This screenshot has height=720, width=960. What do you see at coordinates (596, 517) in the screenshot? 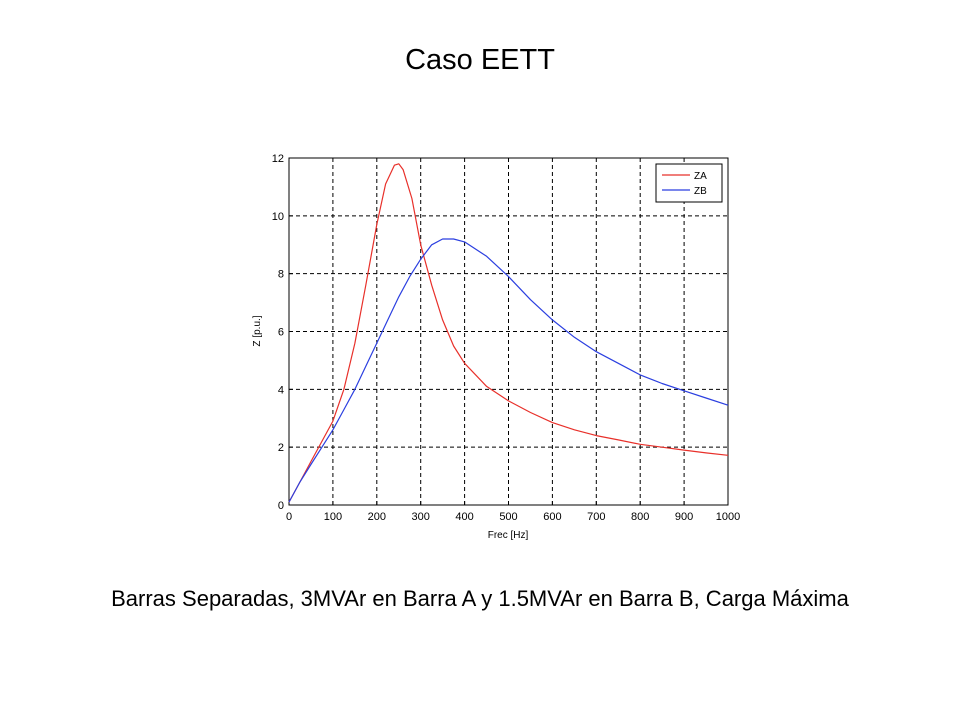
I see `x-tick-label: 700` at bounding box center [596, 517].